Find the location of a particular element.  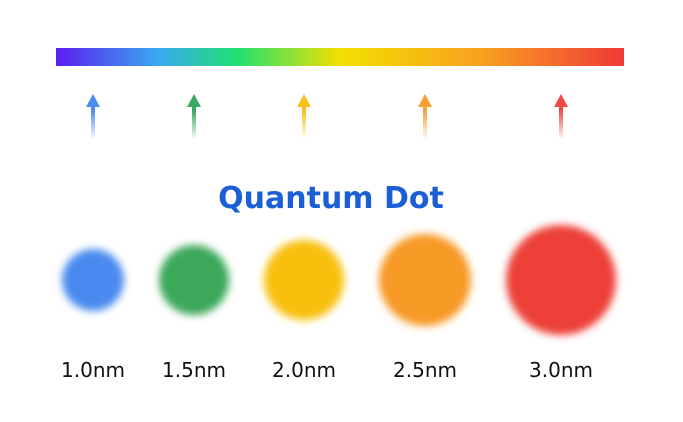

dot-label: 2.5nm is located at coordinates (425, 370).